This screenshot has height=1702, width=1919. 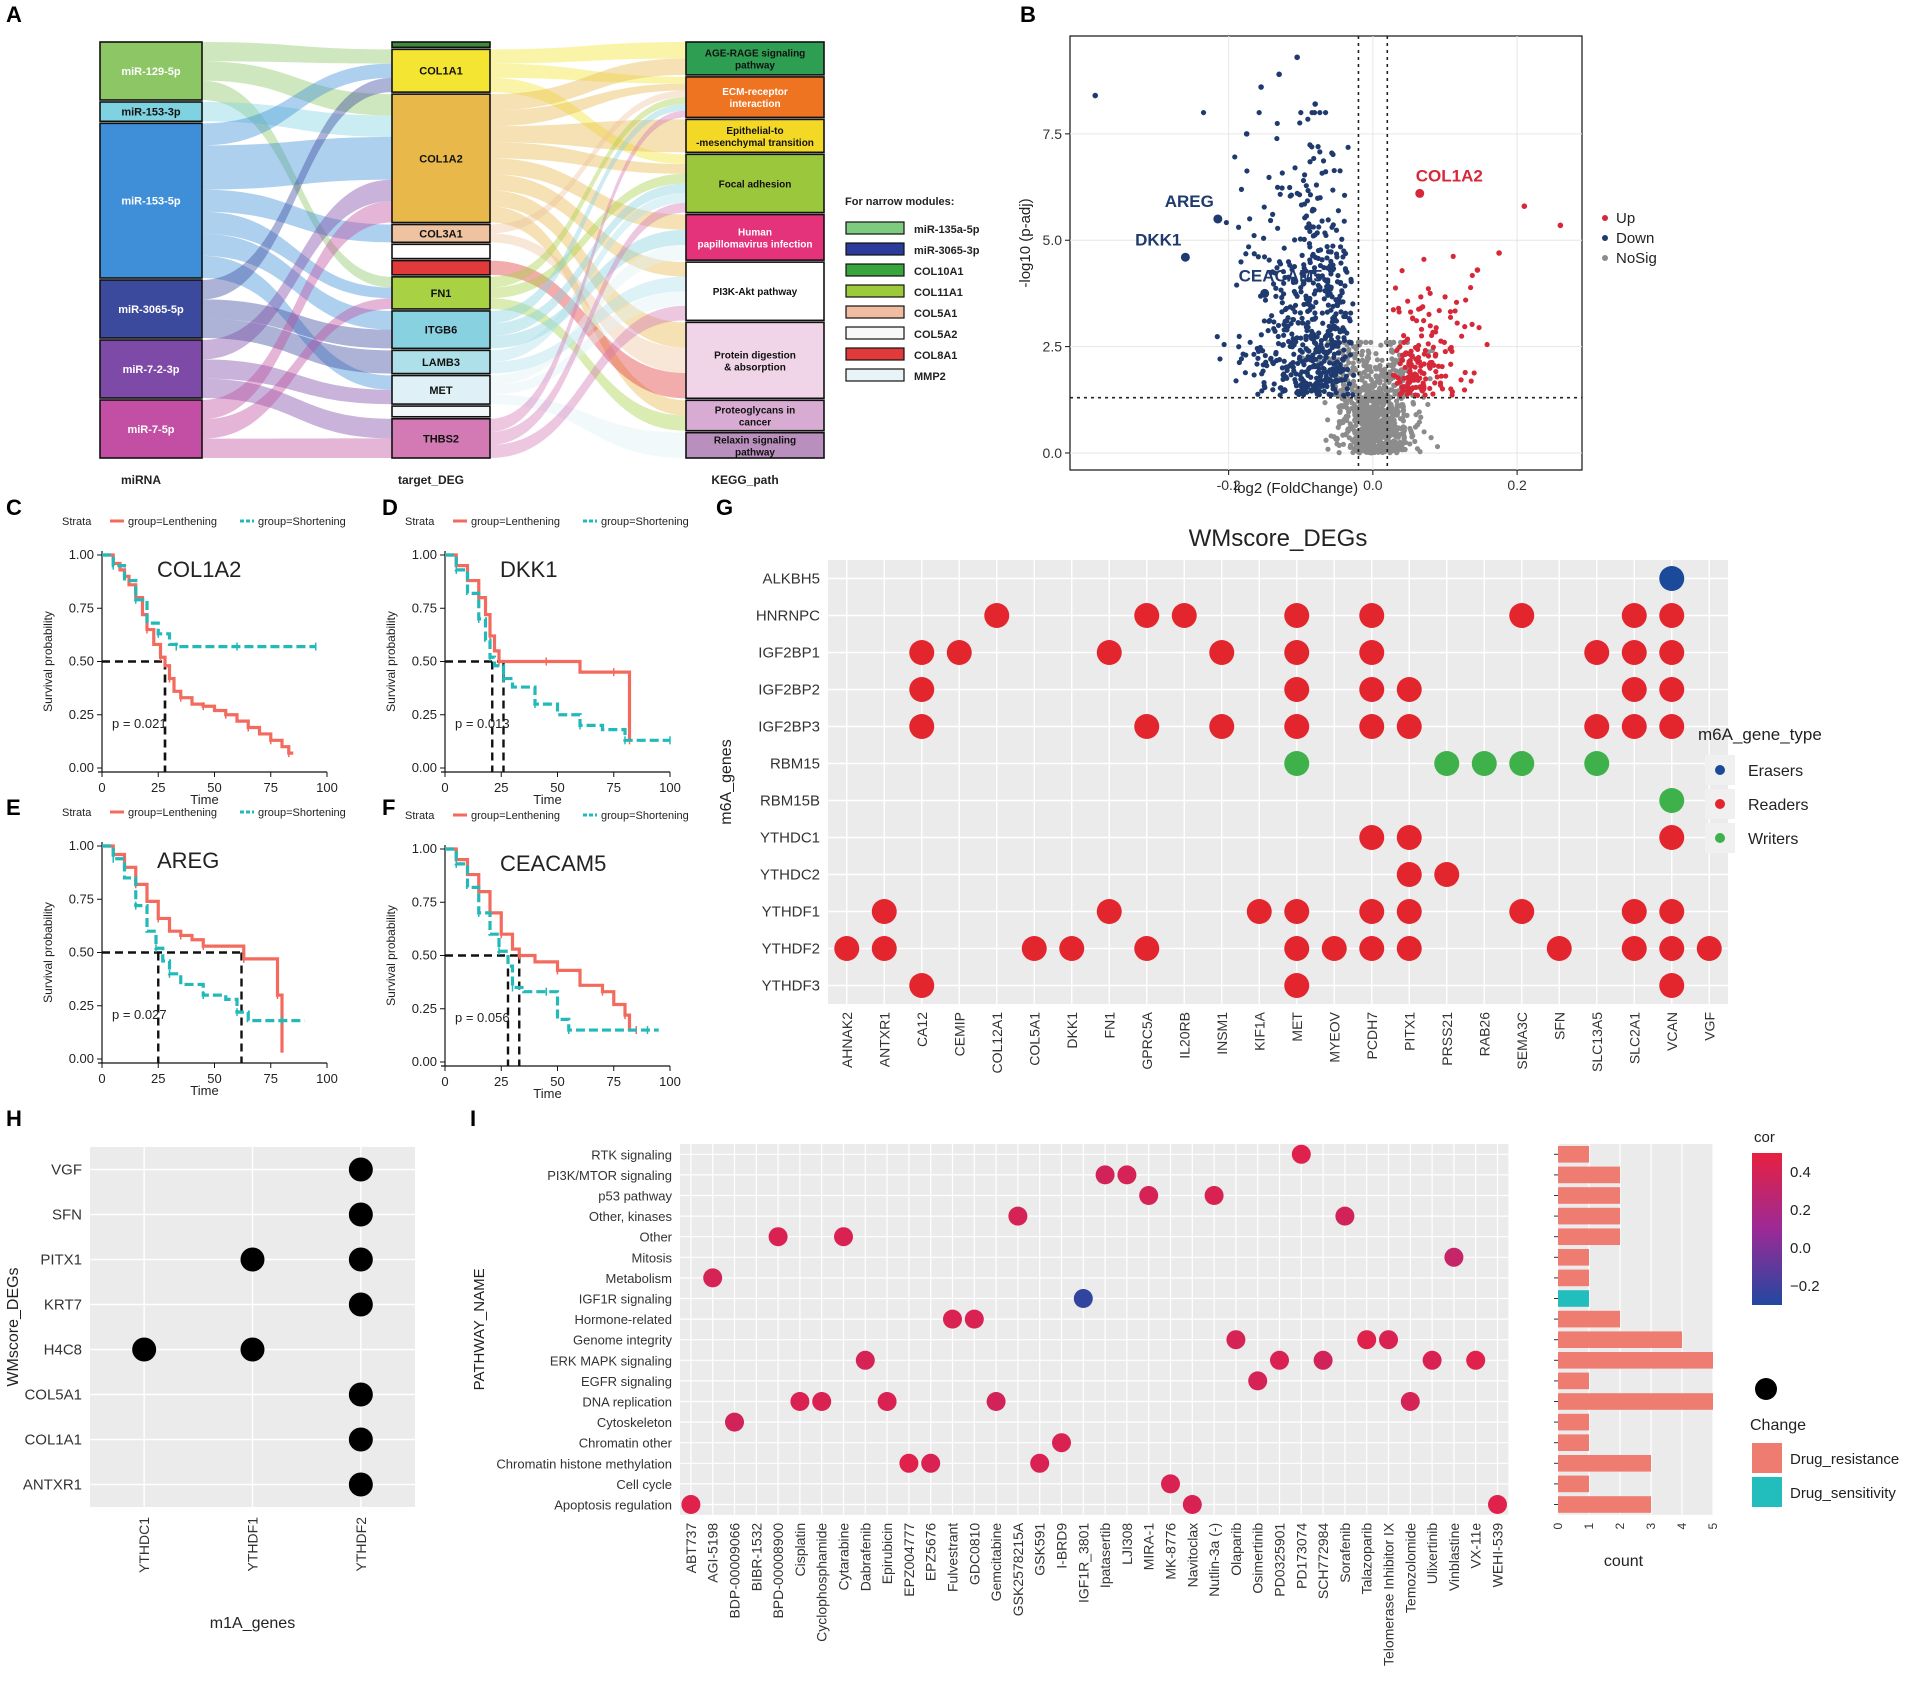 I want to click on sankey-node-label: Focal adhesion, so click(x=755, y=184).